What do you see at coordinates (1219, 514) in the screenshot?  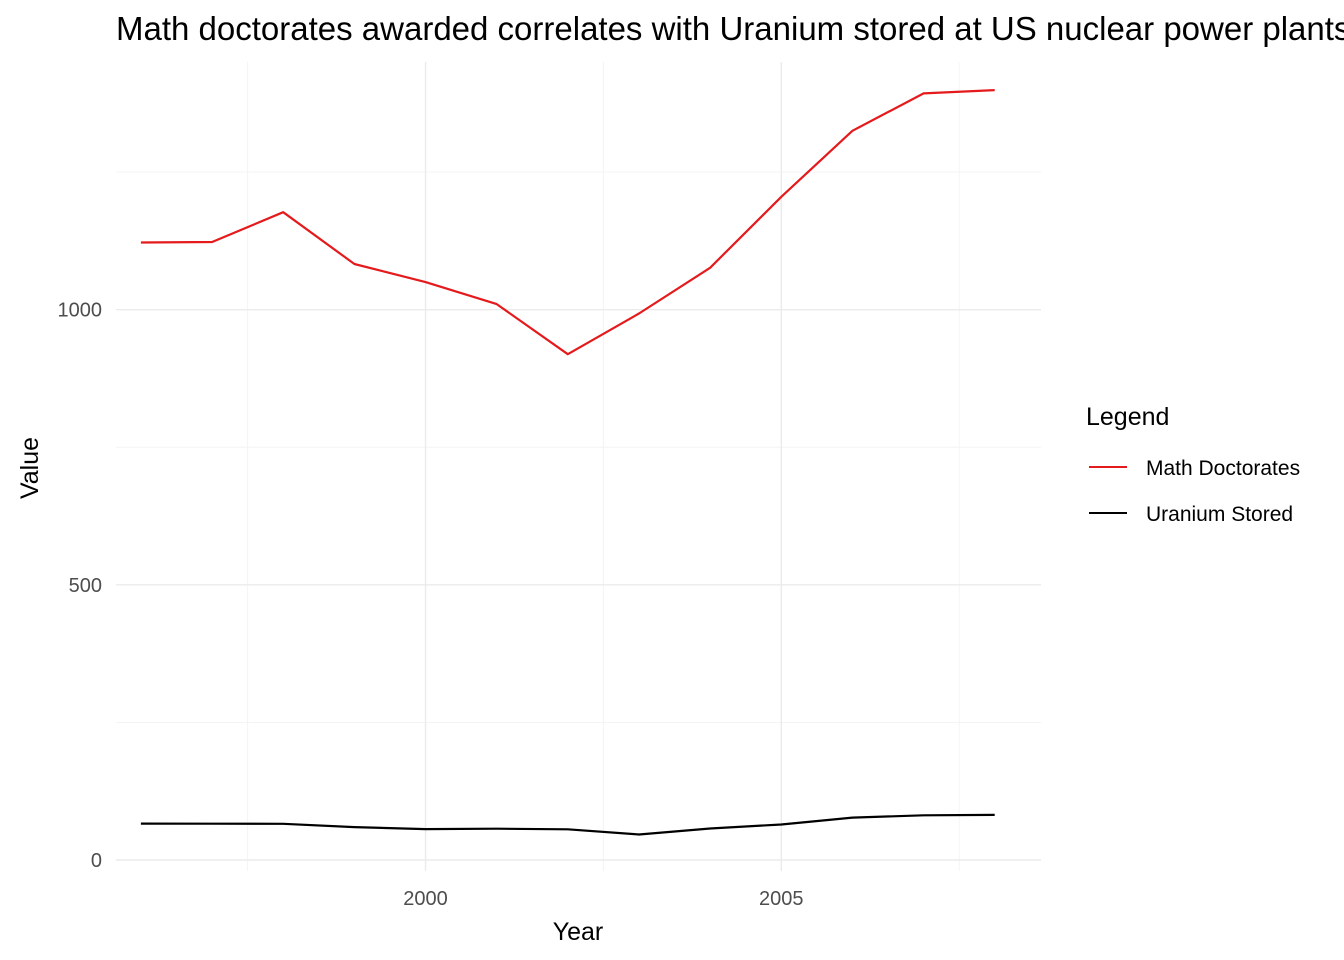 I see `legend-label-uranium-stored: Uranium Stored` at bounding box center [1219, 514].